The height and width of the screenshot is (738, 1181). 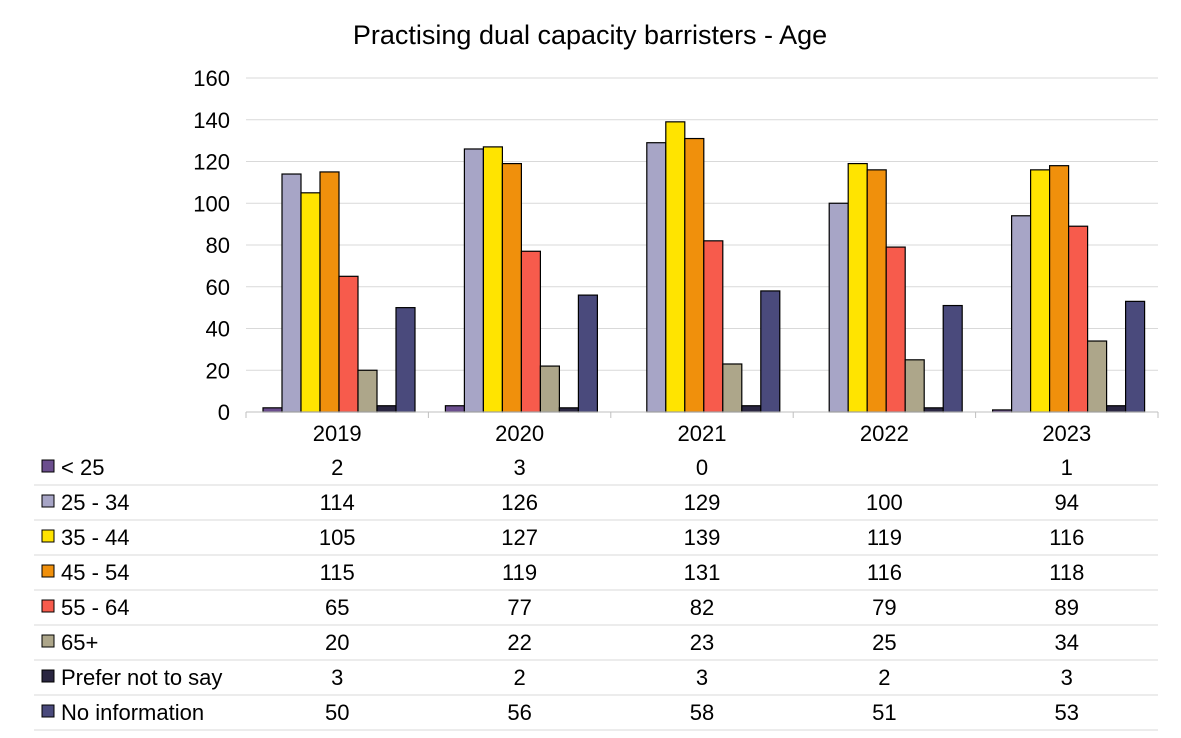 What do you see at coordinates (1097, 376) in the screenshot?
I see `bar-2023-65-` at bounding box center [1097, 376].